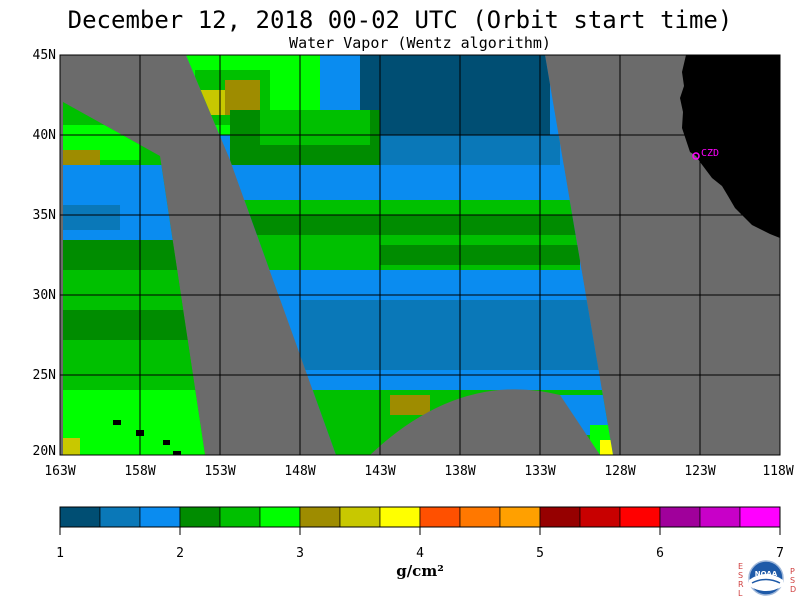 This screenshot has width=800, height=600. Describe the element at coordinates (44, 215) in the screenshot. I see `lat-label: 35N` at that location.